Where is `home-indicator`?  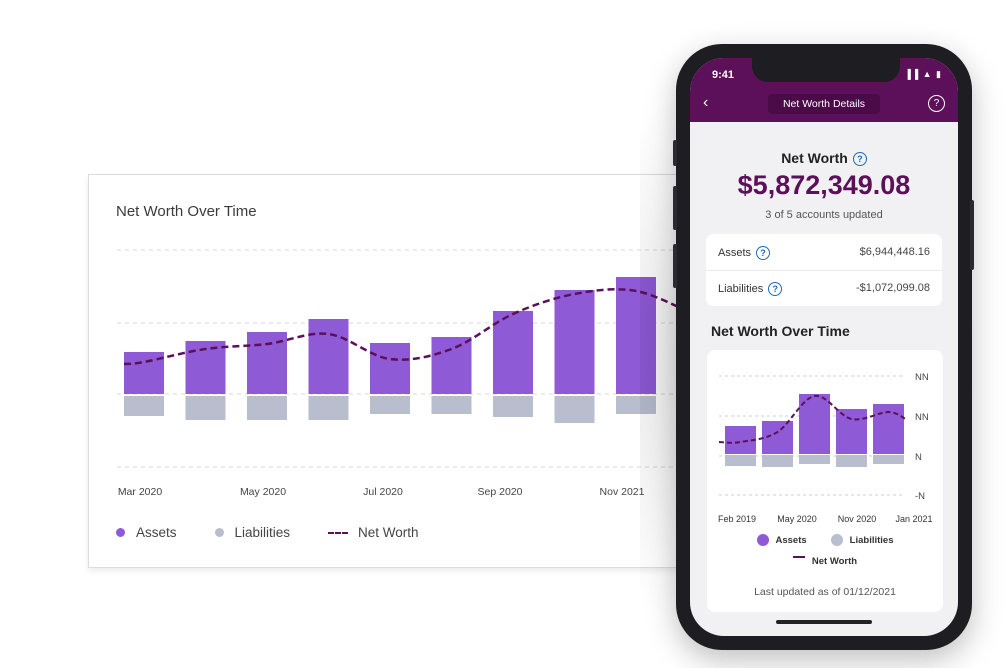 home-indicator is located at coordinates (824, 622).